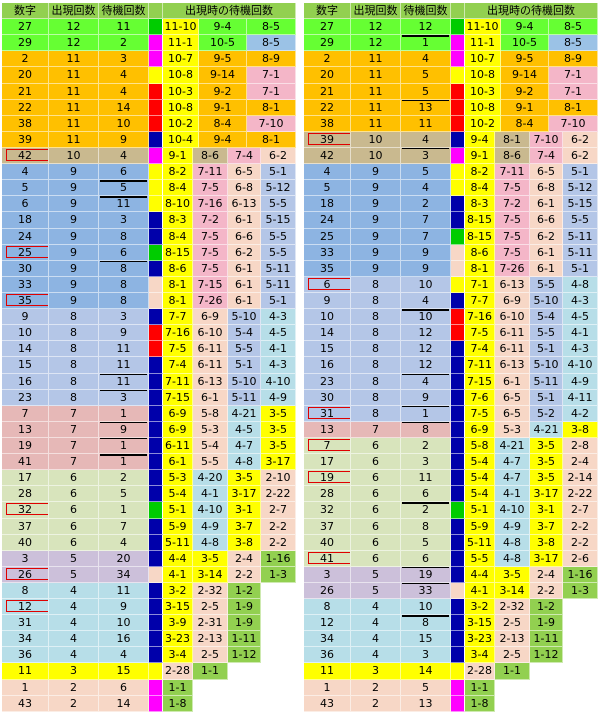 The height and width of the screenshot is (712, 600). I want to click on table-row: 26 5 33 4-1 3-14 2-2 1-3, so click(451, 591).